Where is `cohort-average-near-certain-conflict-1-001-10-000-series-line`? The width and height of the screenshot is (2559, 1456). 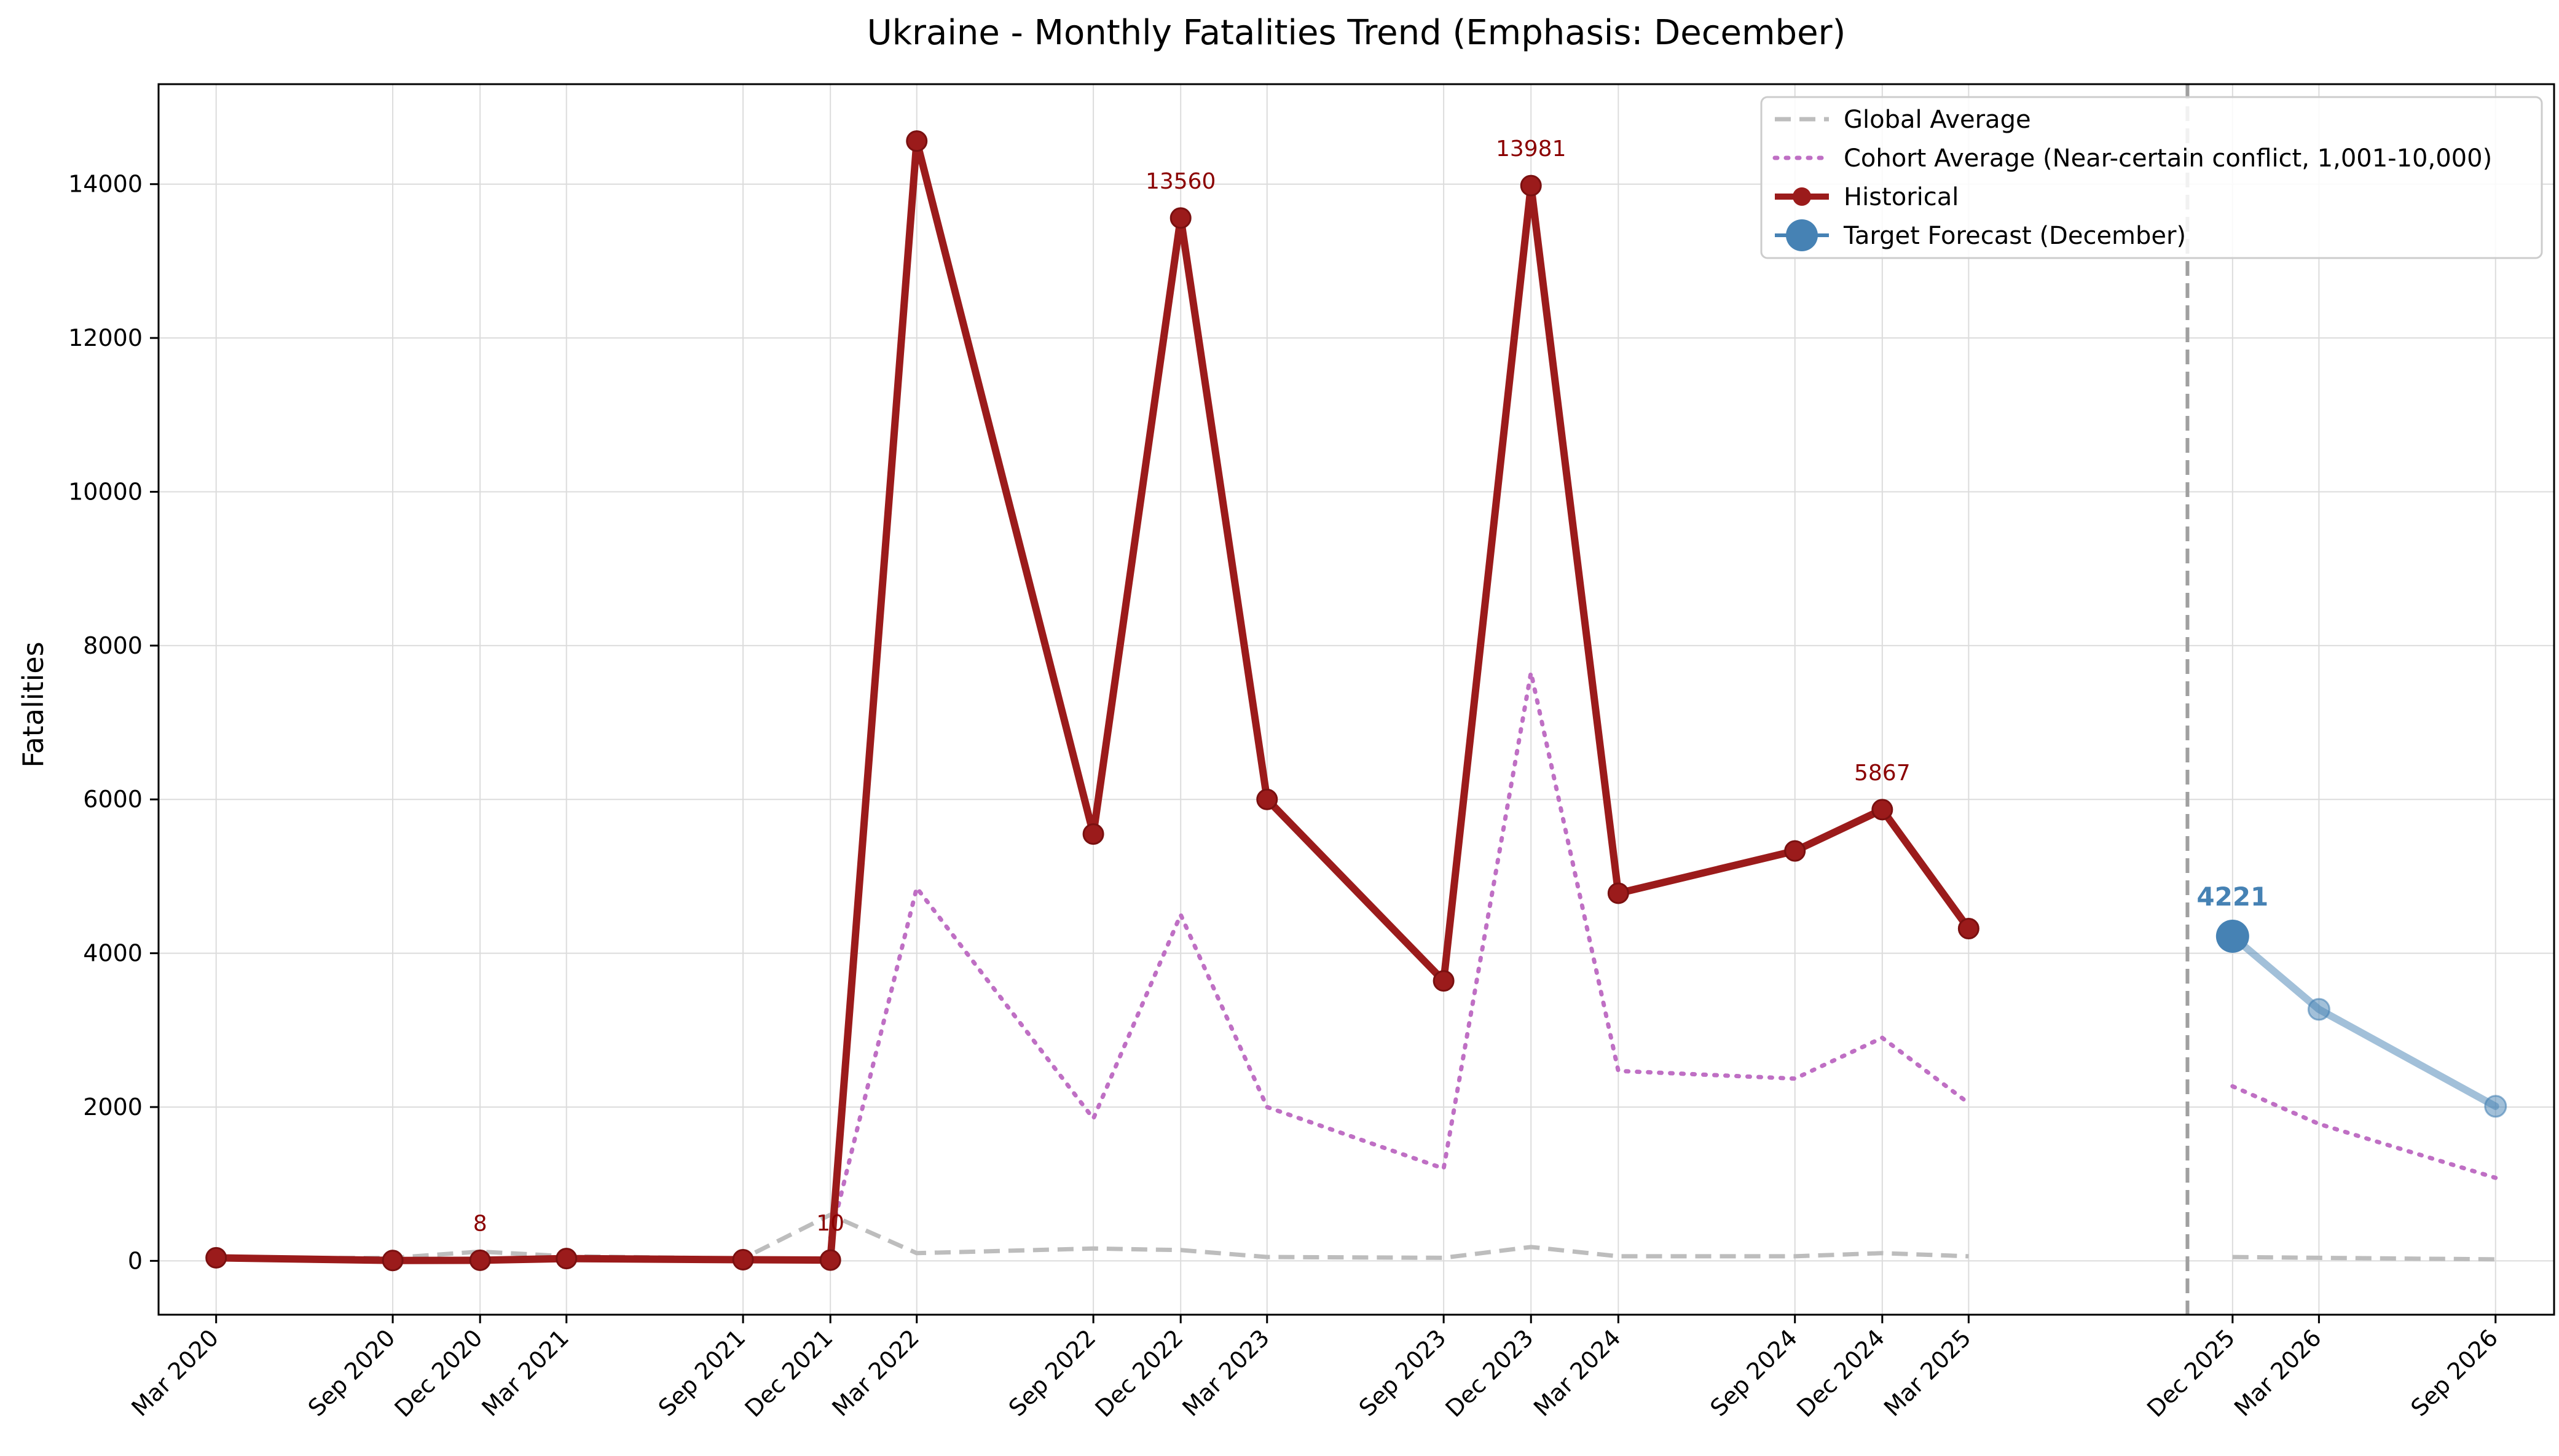 cohort-average-near-certain-conflict-1-001-10-000-series-line is located at coordinates (2364, 1132).